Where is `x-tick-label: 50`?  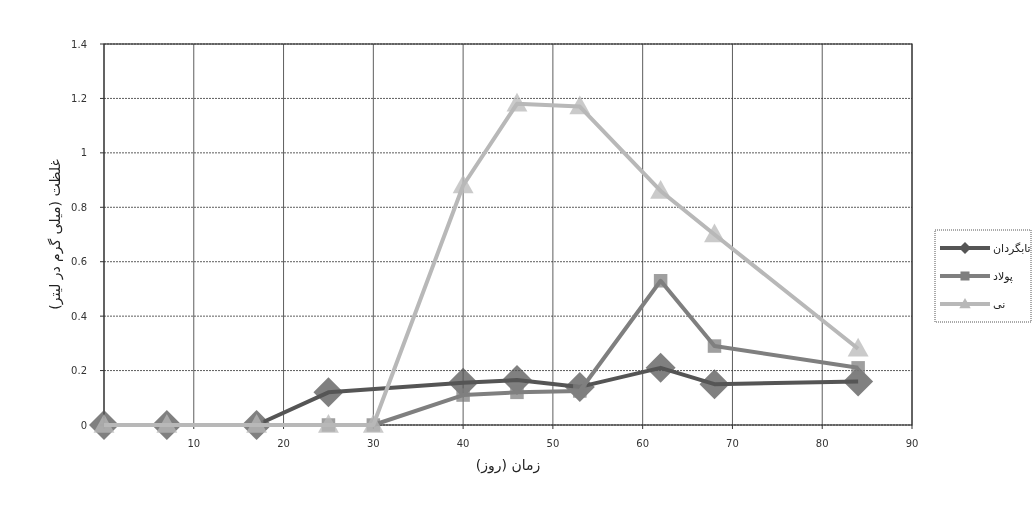
x-tick-label: 50 is located at coordinates (553, 443).